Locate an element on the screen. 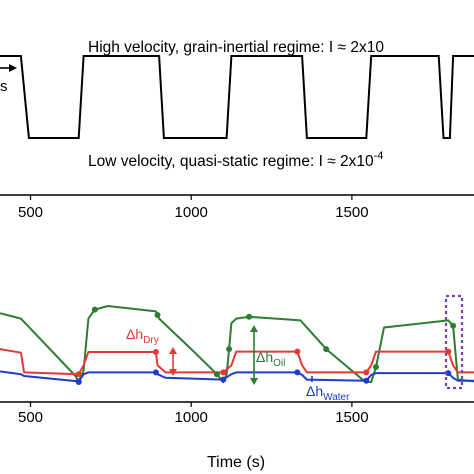  water-series-line is located at coordinates (237, 376).